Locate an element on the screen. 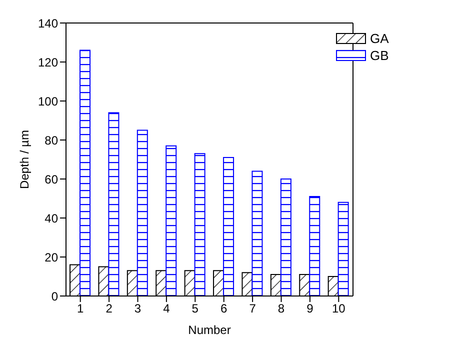 This screenshot has height=350, width=450. x-tick-label: 1 is located at coordinates (80, 309).